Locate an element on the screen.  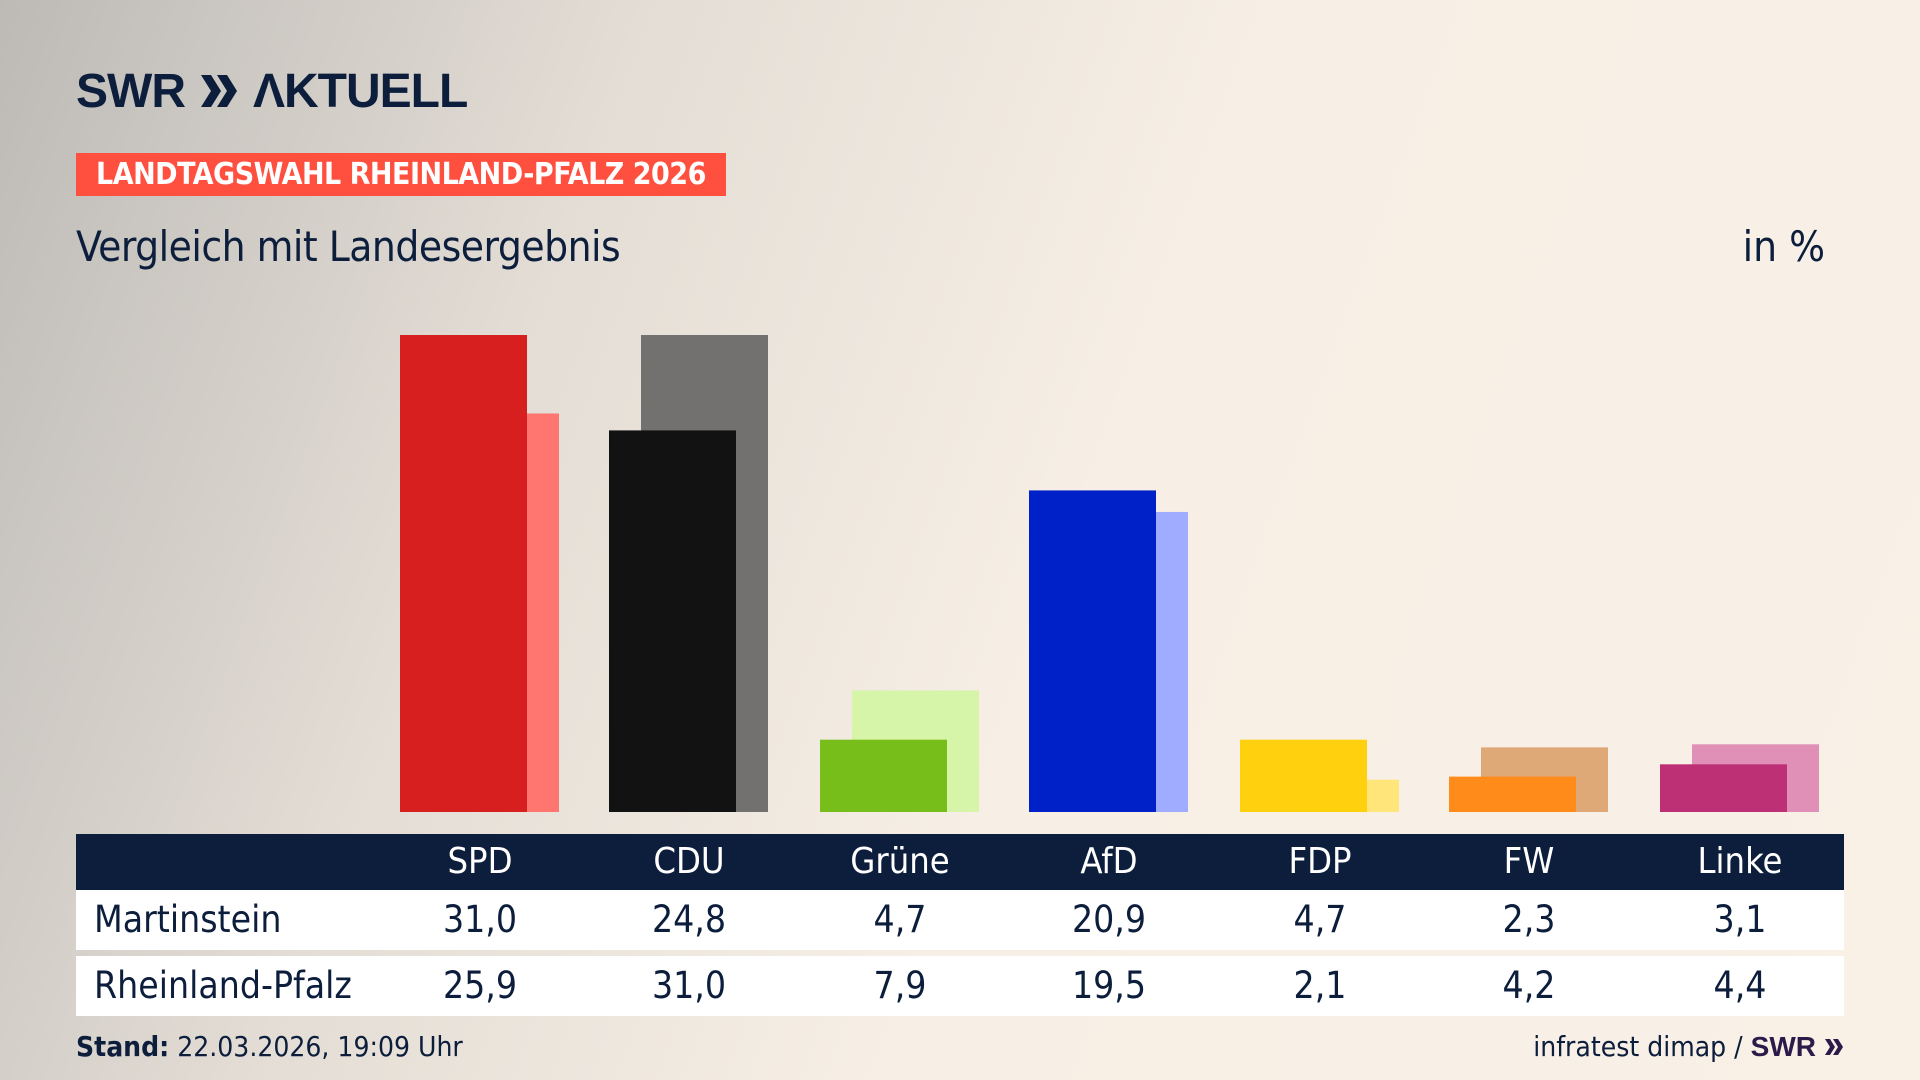
local-bar-spd is located at coordinates (463, 573).